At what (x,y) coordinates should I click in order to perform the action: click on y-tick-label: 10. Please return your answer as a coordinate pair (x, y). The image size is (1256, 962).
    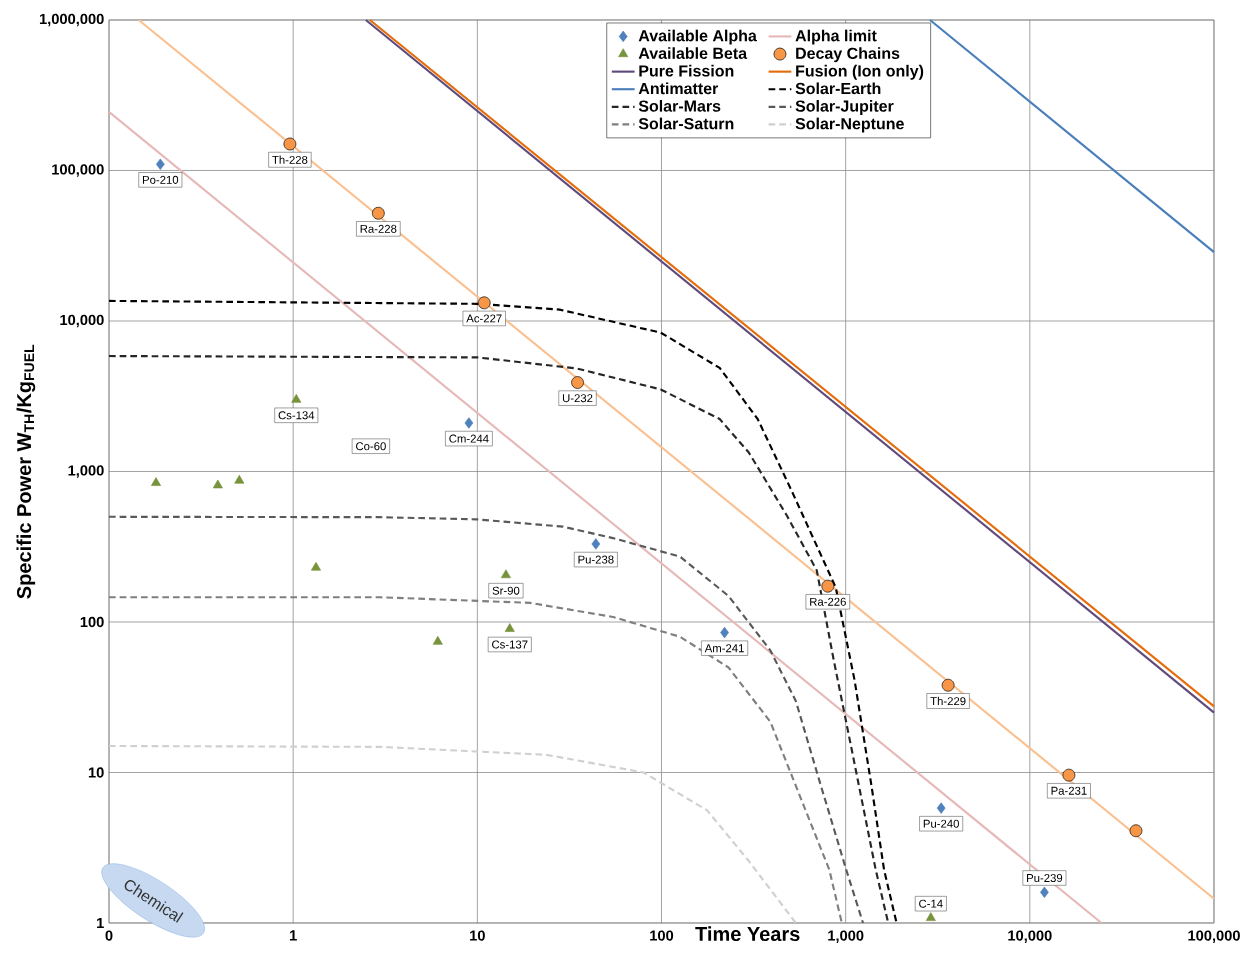
    Looking at the image, I should click on (96, 772).